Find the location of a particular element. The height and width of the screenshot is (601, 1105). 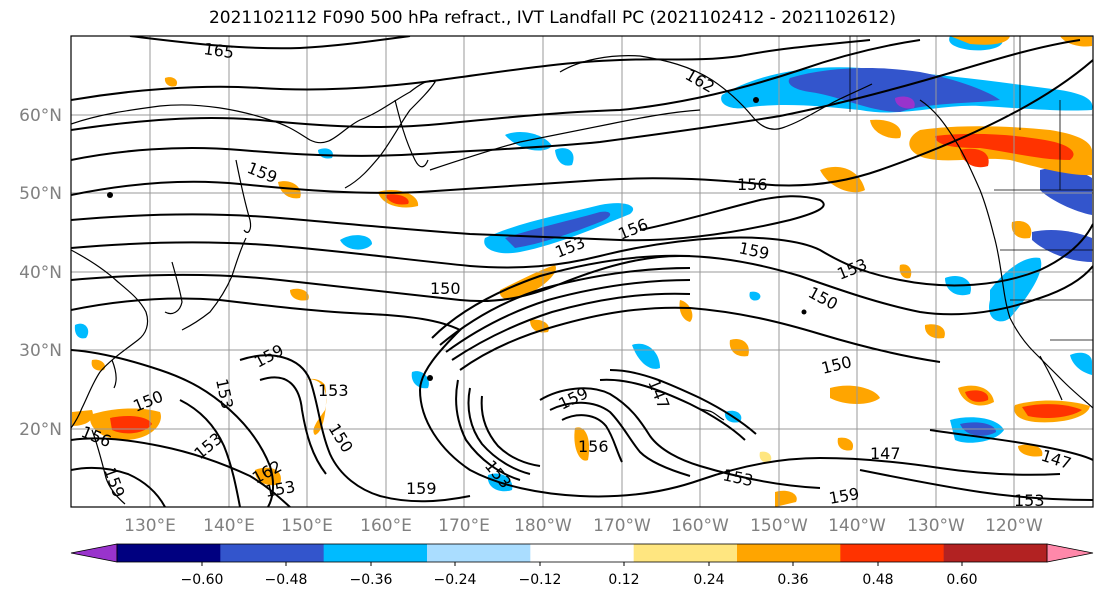

contour-label: 150 is located at coordinates (445, 288).